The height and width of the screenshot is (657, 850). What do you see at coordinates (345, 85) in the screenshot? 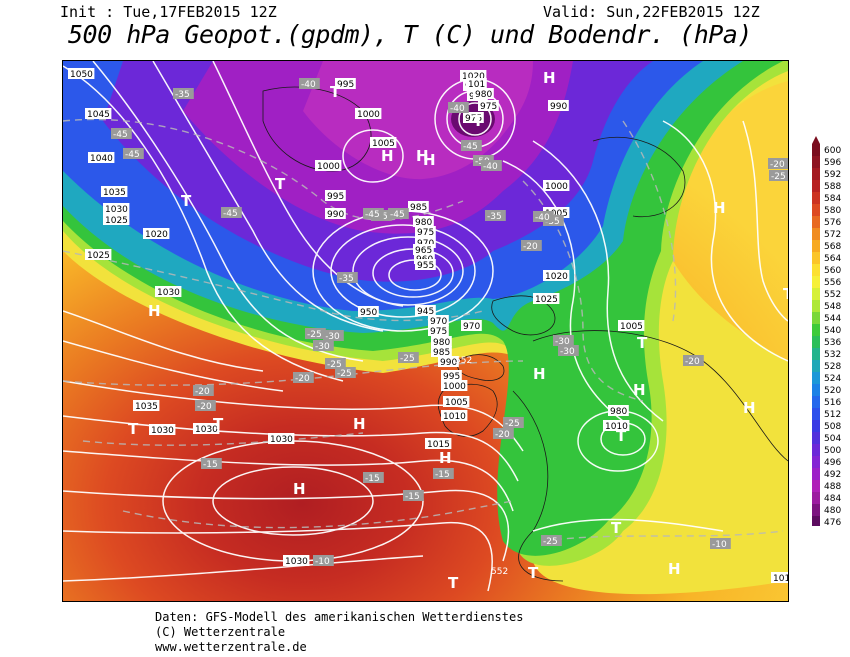
I see `pressure-label: 995` at bounding box center [345, 85].